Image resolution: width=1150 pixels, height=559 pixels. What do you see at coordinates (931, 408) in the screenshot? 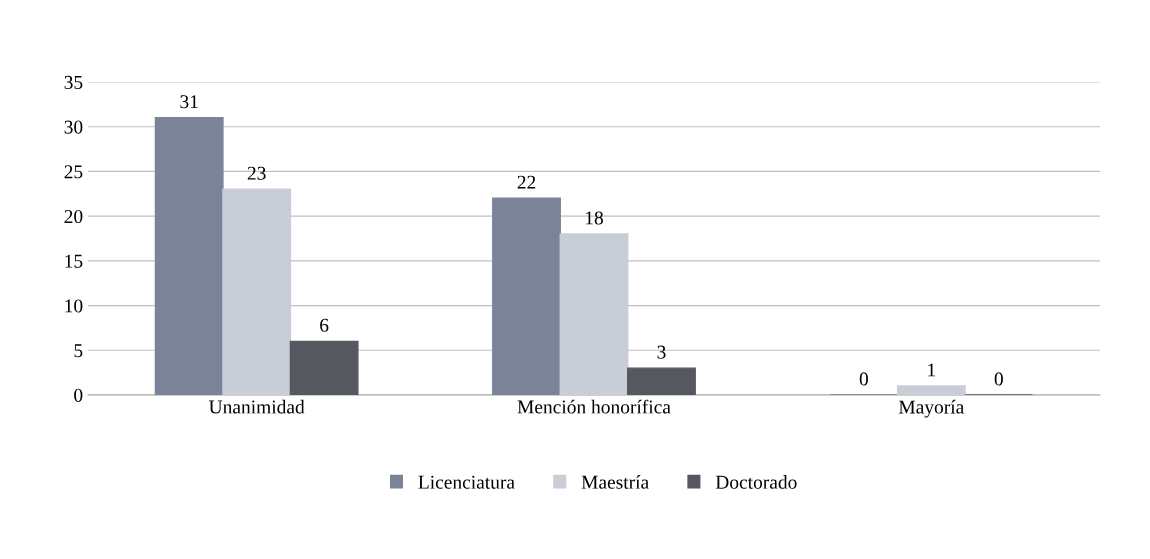
I see `x-tick-label: Mayoría` at bounding box center [931, 408].